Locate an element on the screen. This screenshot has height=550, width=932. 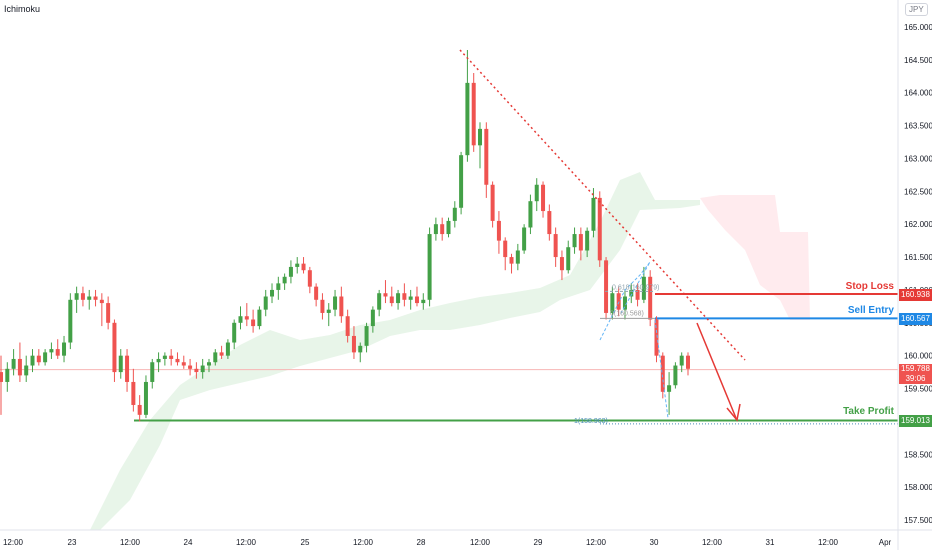
y-tick-label: 163.000 is located at coordinates (918, 158).